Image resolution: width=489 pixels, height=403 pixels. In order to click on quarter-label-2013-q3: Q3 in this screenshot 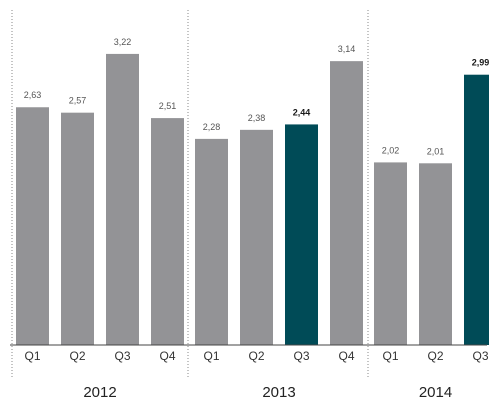, I will do `click(301, 356)`.